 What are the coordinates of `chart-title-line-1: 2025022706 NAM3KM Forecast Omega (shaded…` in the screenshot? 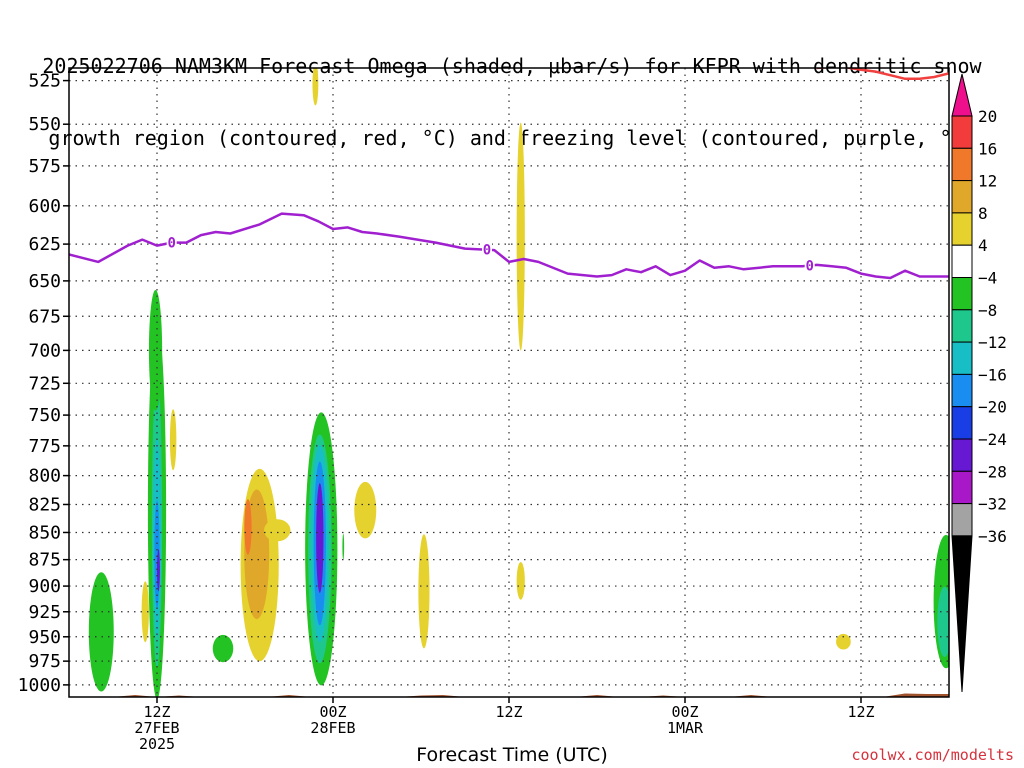 It's located at (512, 66).